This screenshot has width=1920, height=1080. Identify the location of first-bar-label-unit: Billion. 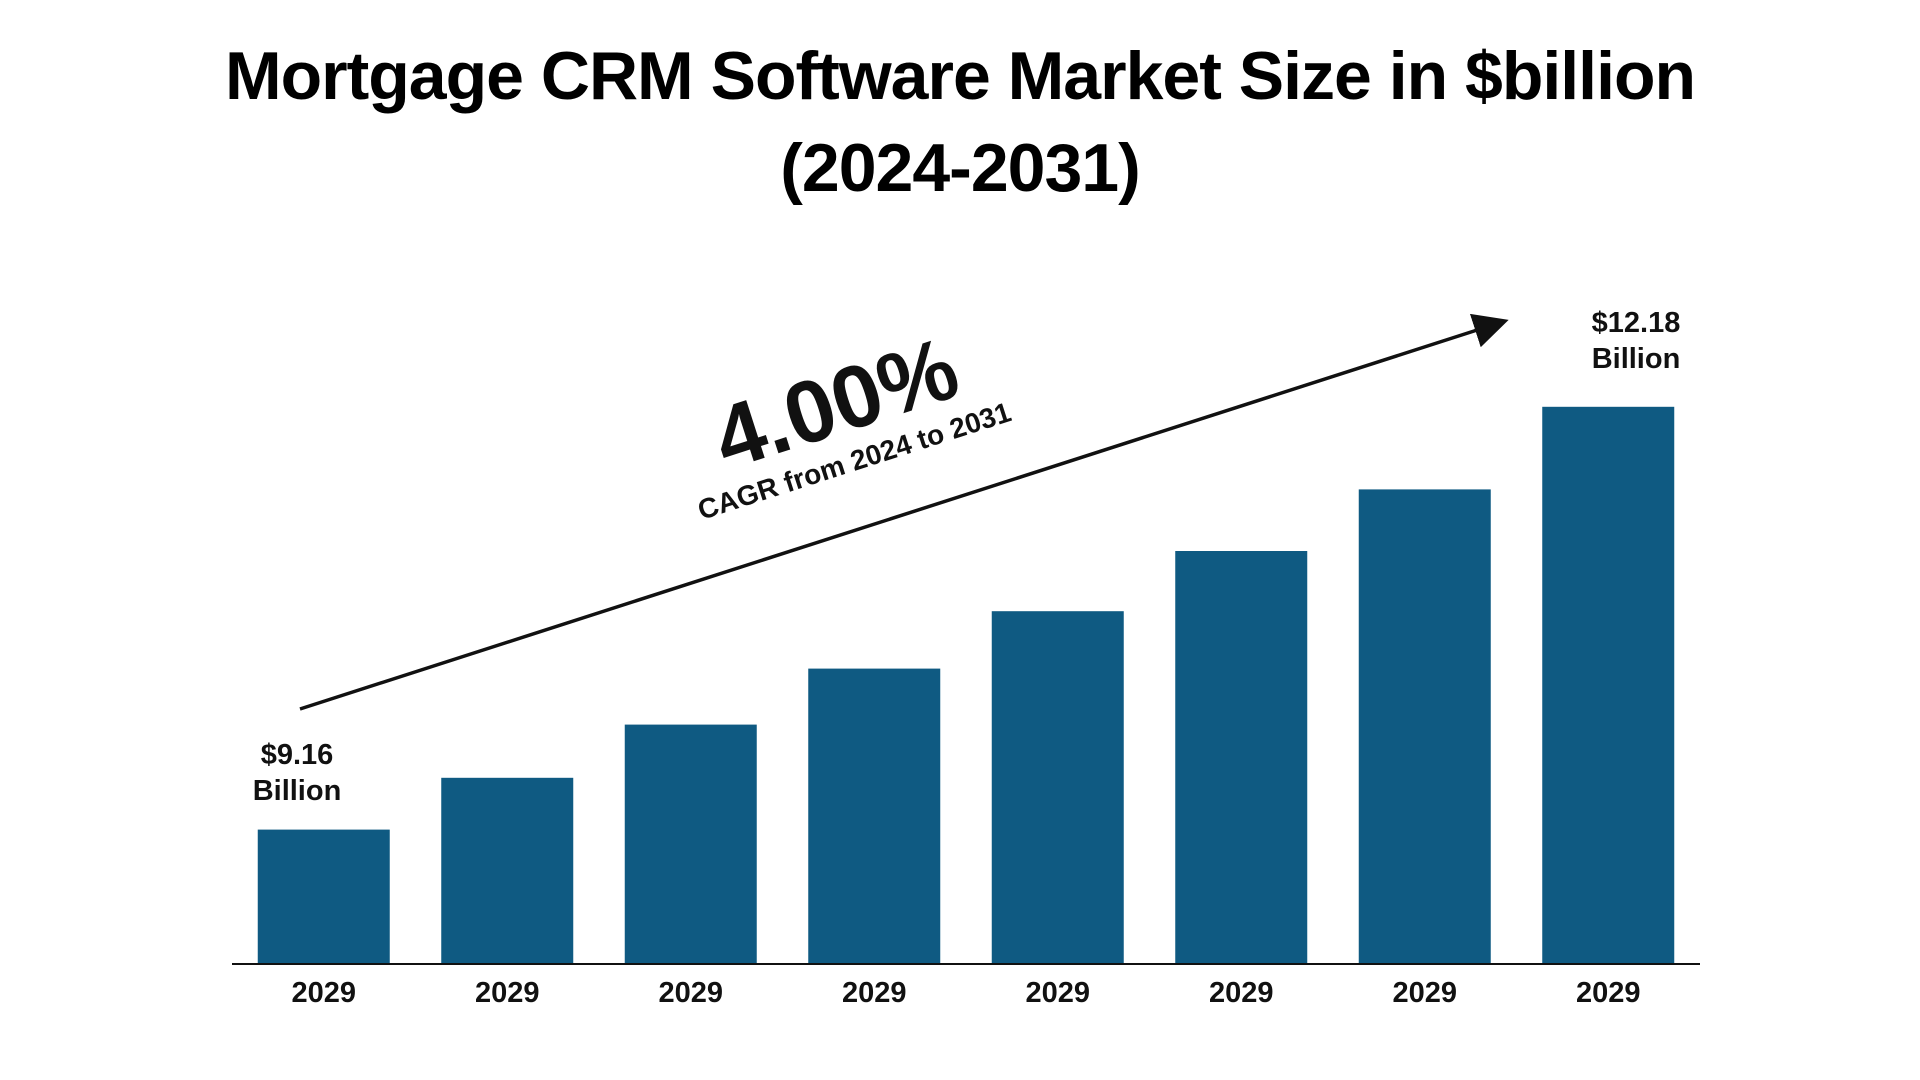
(297, 791).